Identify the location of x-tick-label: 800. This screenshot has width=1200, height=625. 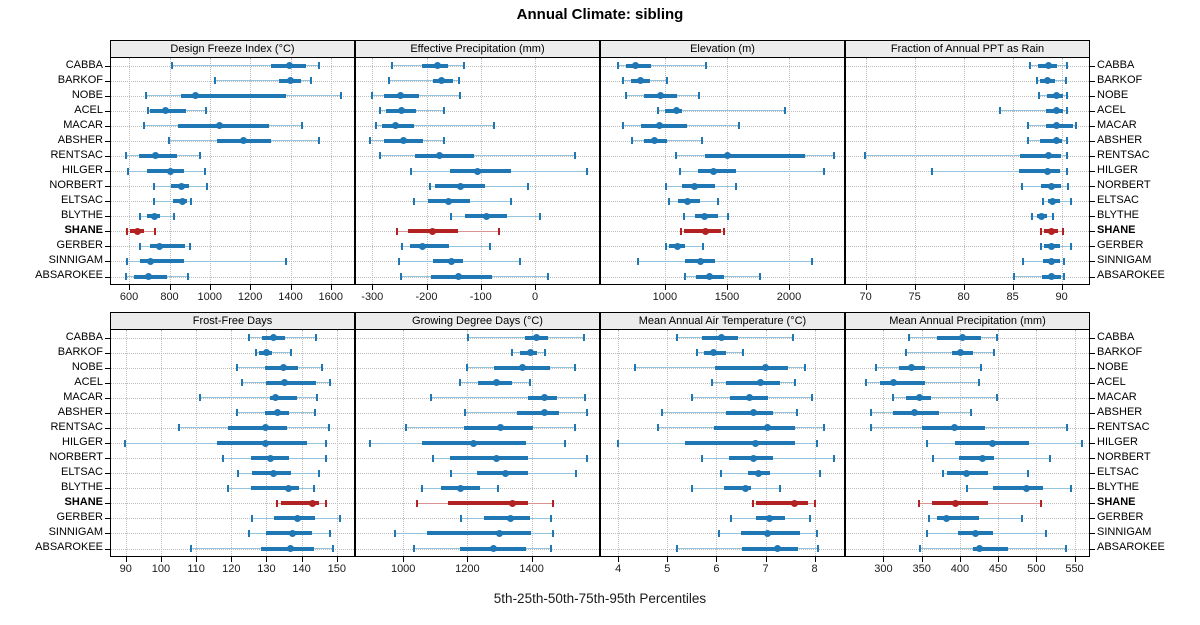
(169, 297).